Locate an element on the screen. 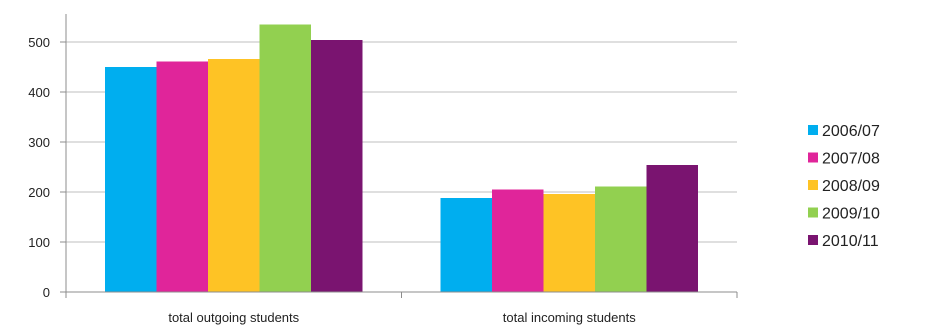  y-tick-label: 100 is located at coordinates (39, 242).